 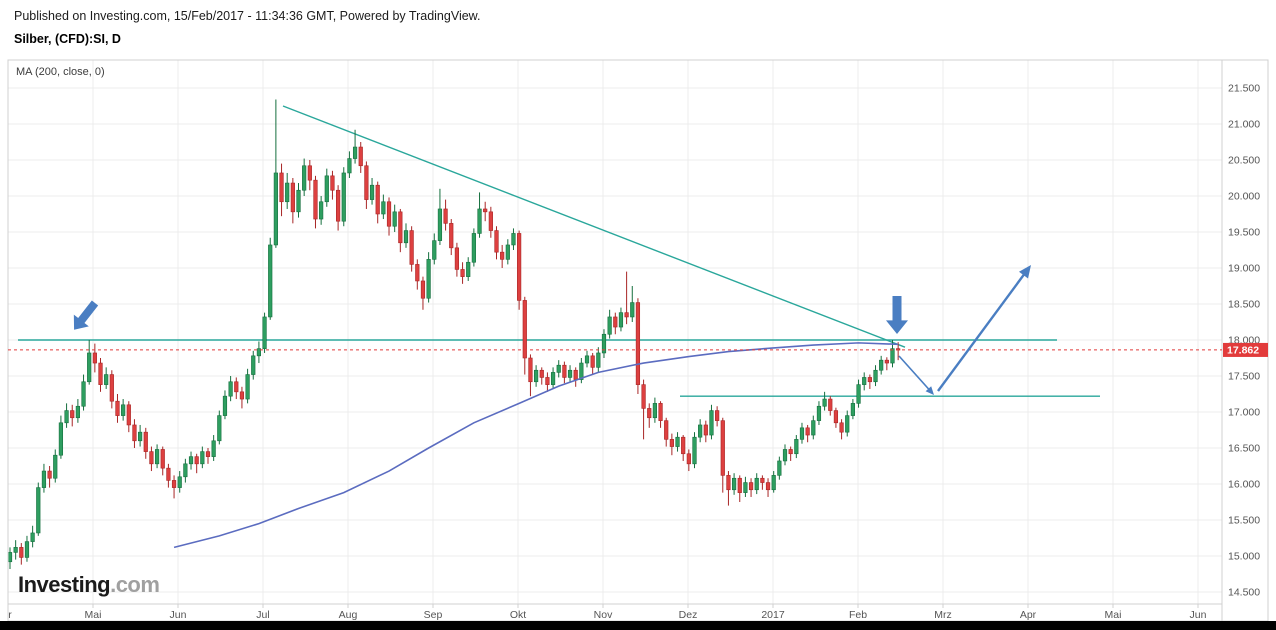 I want to click on time-tick-label: Jul, so click(x=262, y=615).